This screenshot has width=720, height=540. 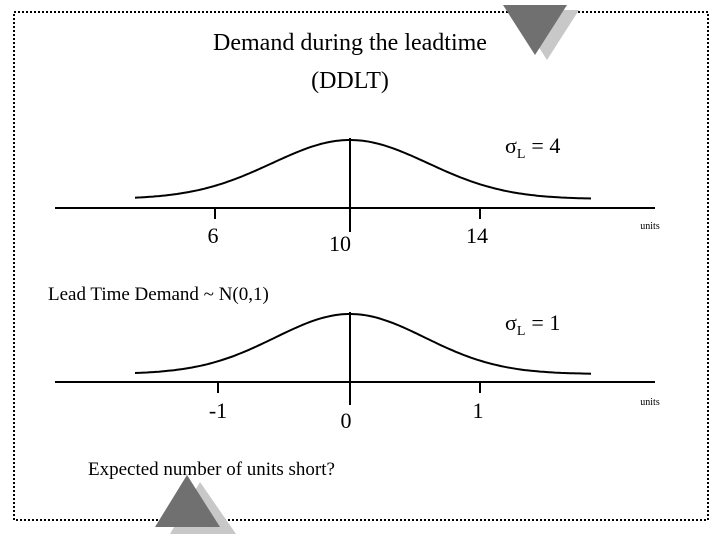 What do you see at coordinates (213, 235) in the screenshot?
I see `tick-label: 6` at bounding box center [213, 235].